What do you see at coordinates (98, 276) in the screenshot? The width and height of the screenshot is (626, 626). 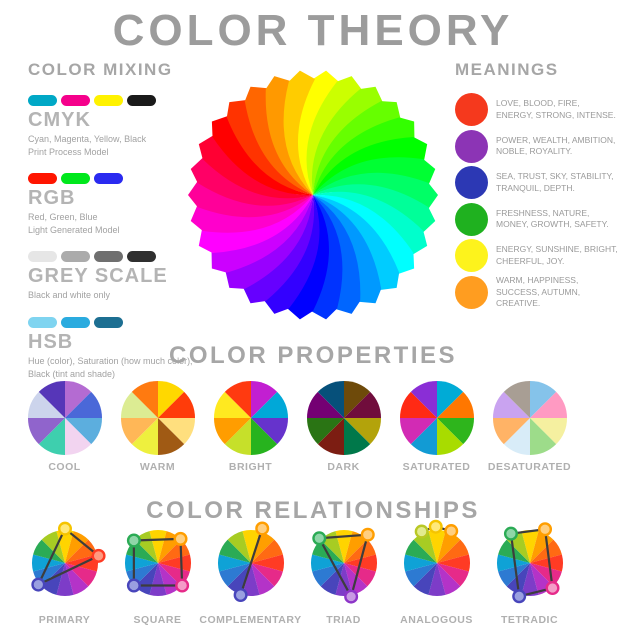 I see `color-model-name: GREY SCALE` at bounding box center [98, 276].